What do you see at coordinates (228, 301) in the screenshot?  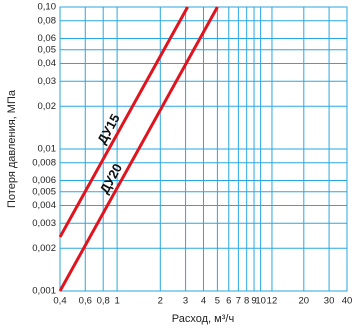 I see `x-tick-label: 6` at bounding box center [228, 301].